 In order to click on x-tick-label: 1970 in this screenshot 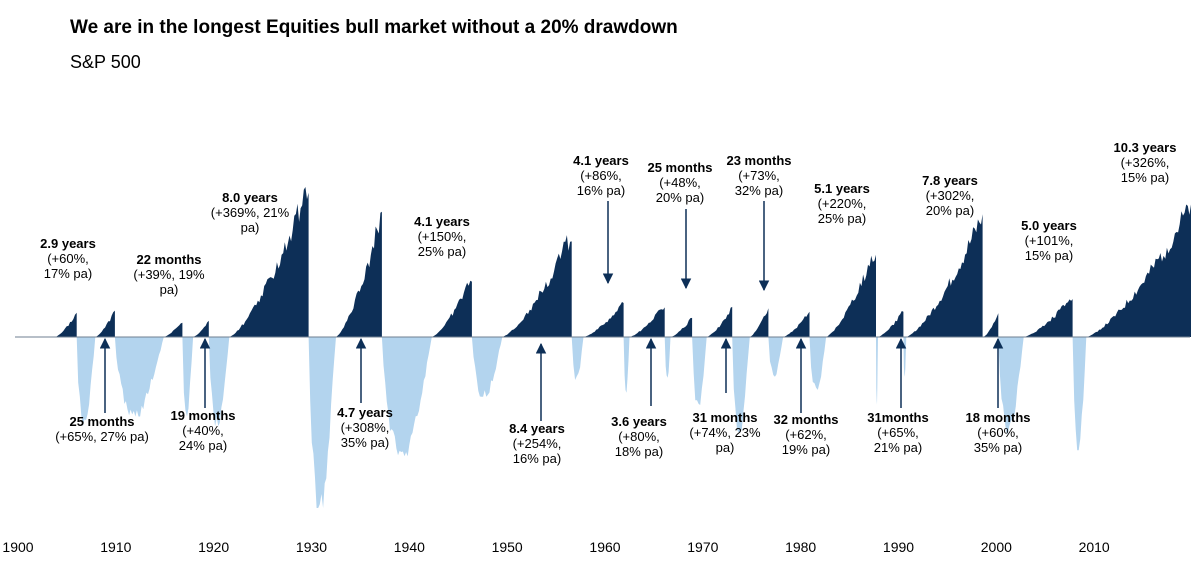, I will do `click(702, 547)`.